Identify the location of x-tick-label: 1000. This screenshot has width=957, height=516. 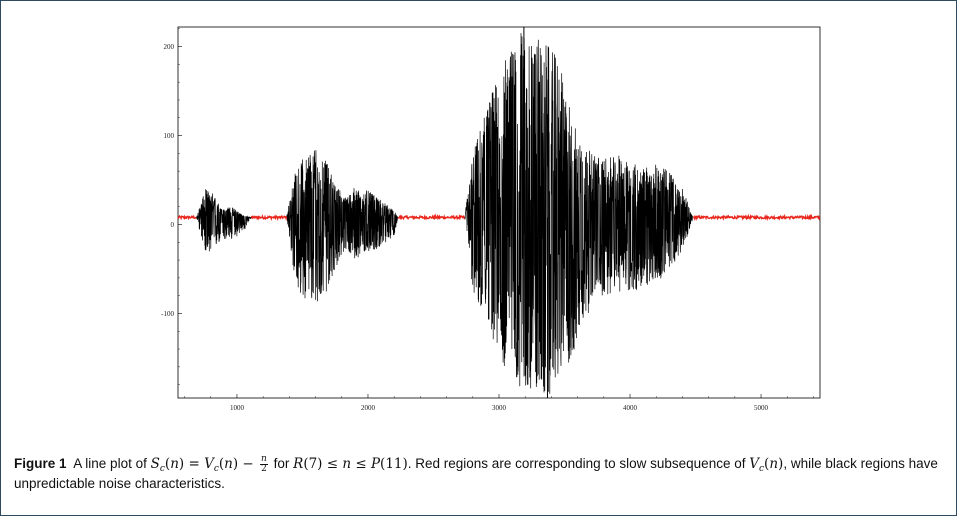
(237, 408).